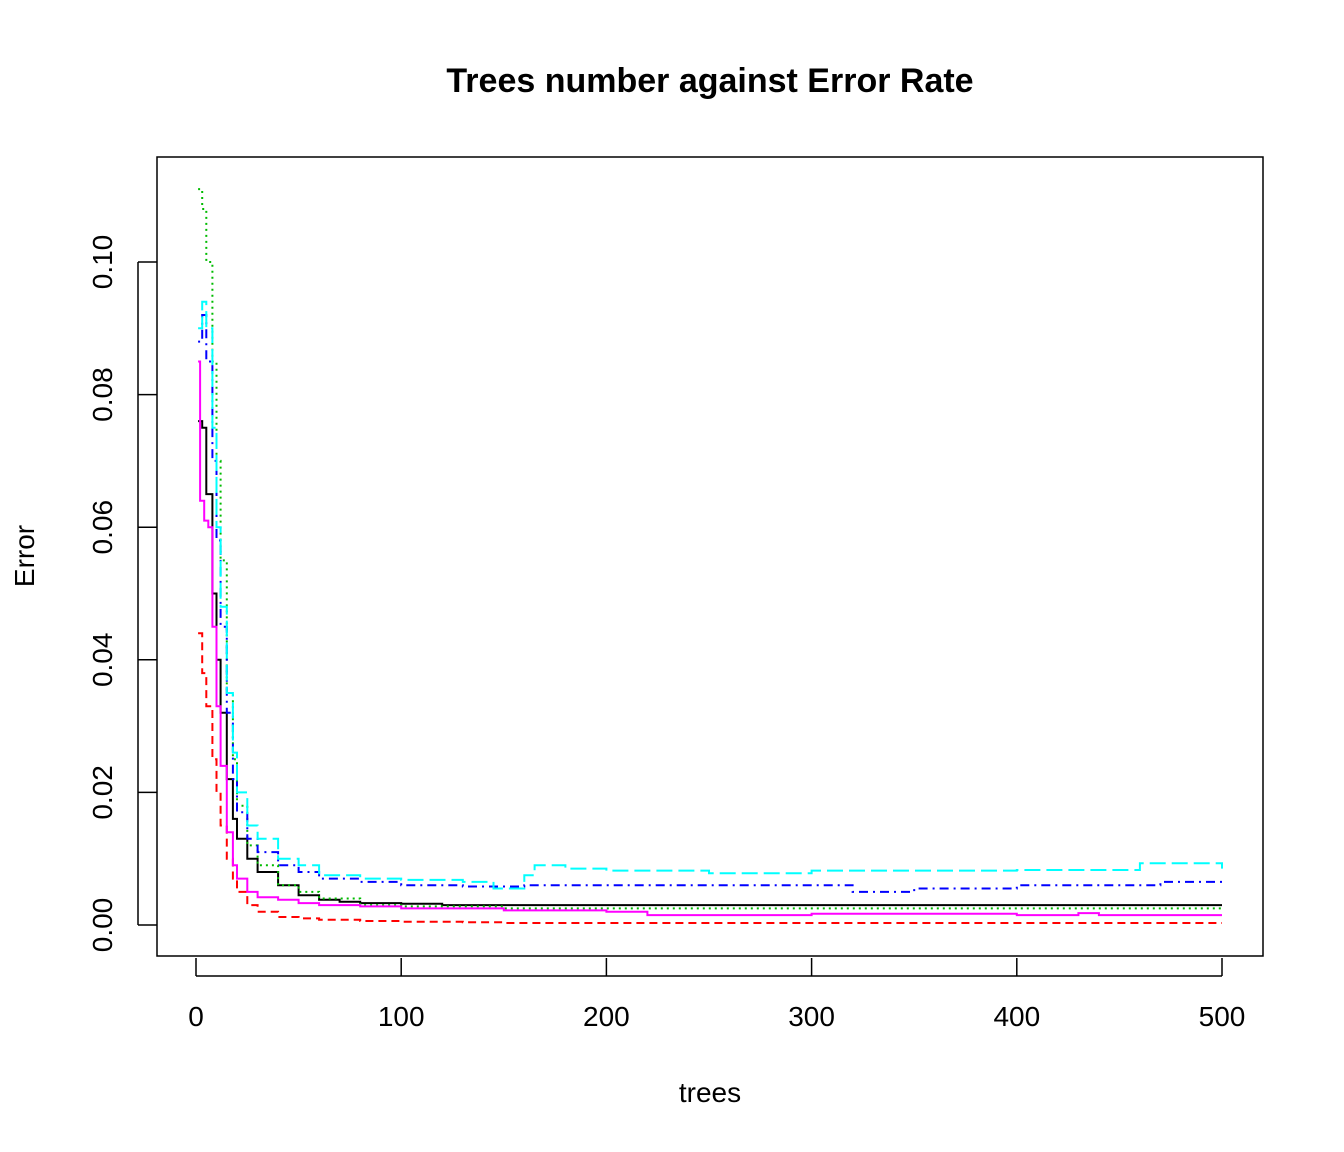 The image size is (1344, 1152). I want to click on x-axis-label: trees, so click(710, 1092).